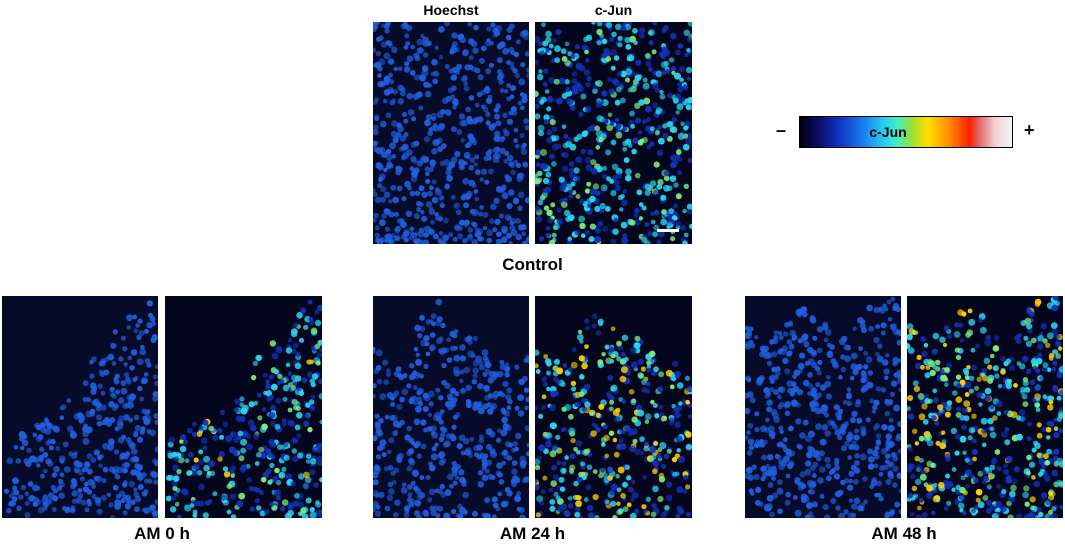 Image resolution: width=1065 pixels, height=544 pixels. Describe the element at coordinates (451, 10) in the screenshot. I see `hoechst-column-label: Hoechst` at that location.